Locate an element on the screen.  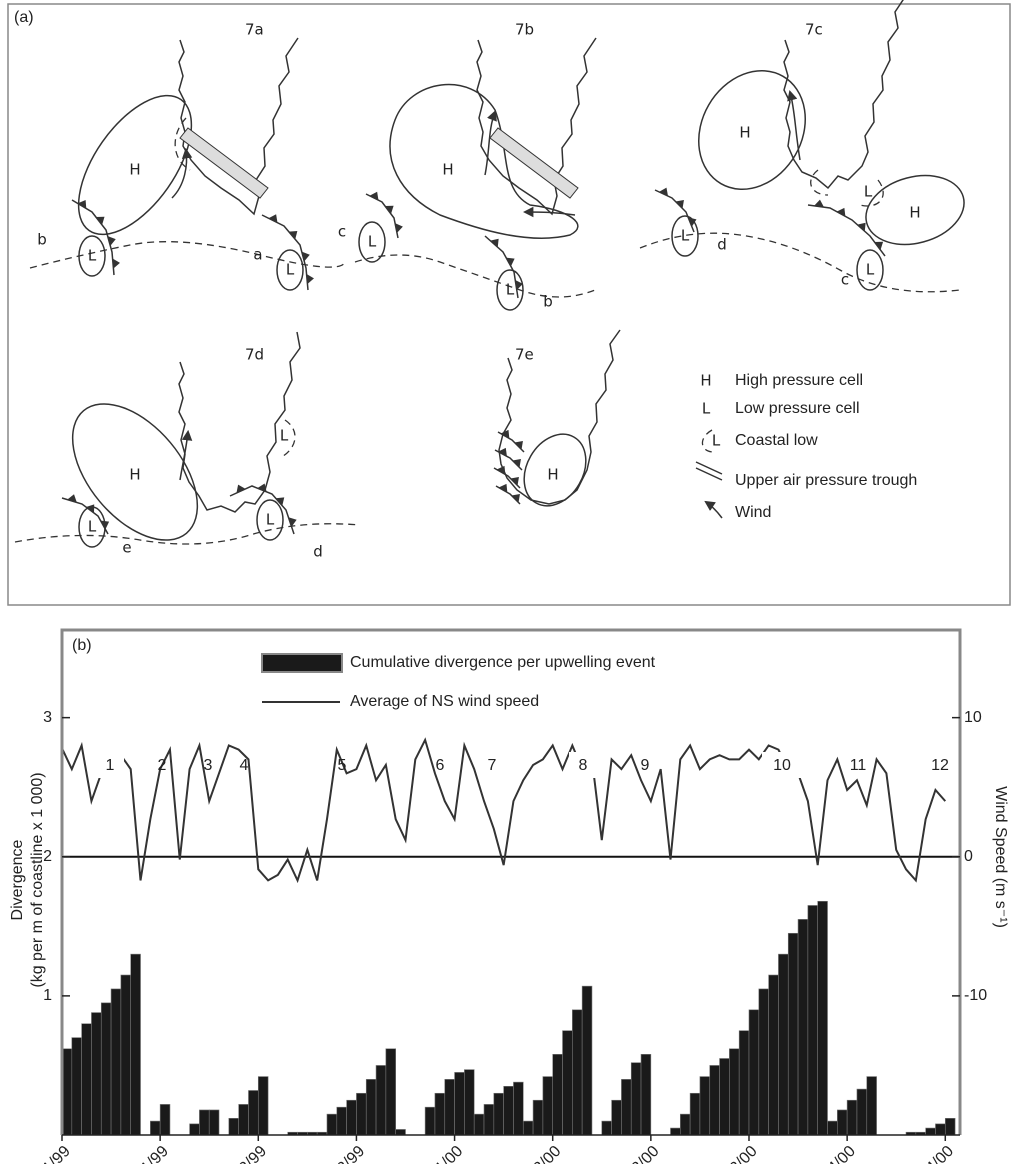
front is located at coordinates (262, 510).